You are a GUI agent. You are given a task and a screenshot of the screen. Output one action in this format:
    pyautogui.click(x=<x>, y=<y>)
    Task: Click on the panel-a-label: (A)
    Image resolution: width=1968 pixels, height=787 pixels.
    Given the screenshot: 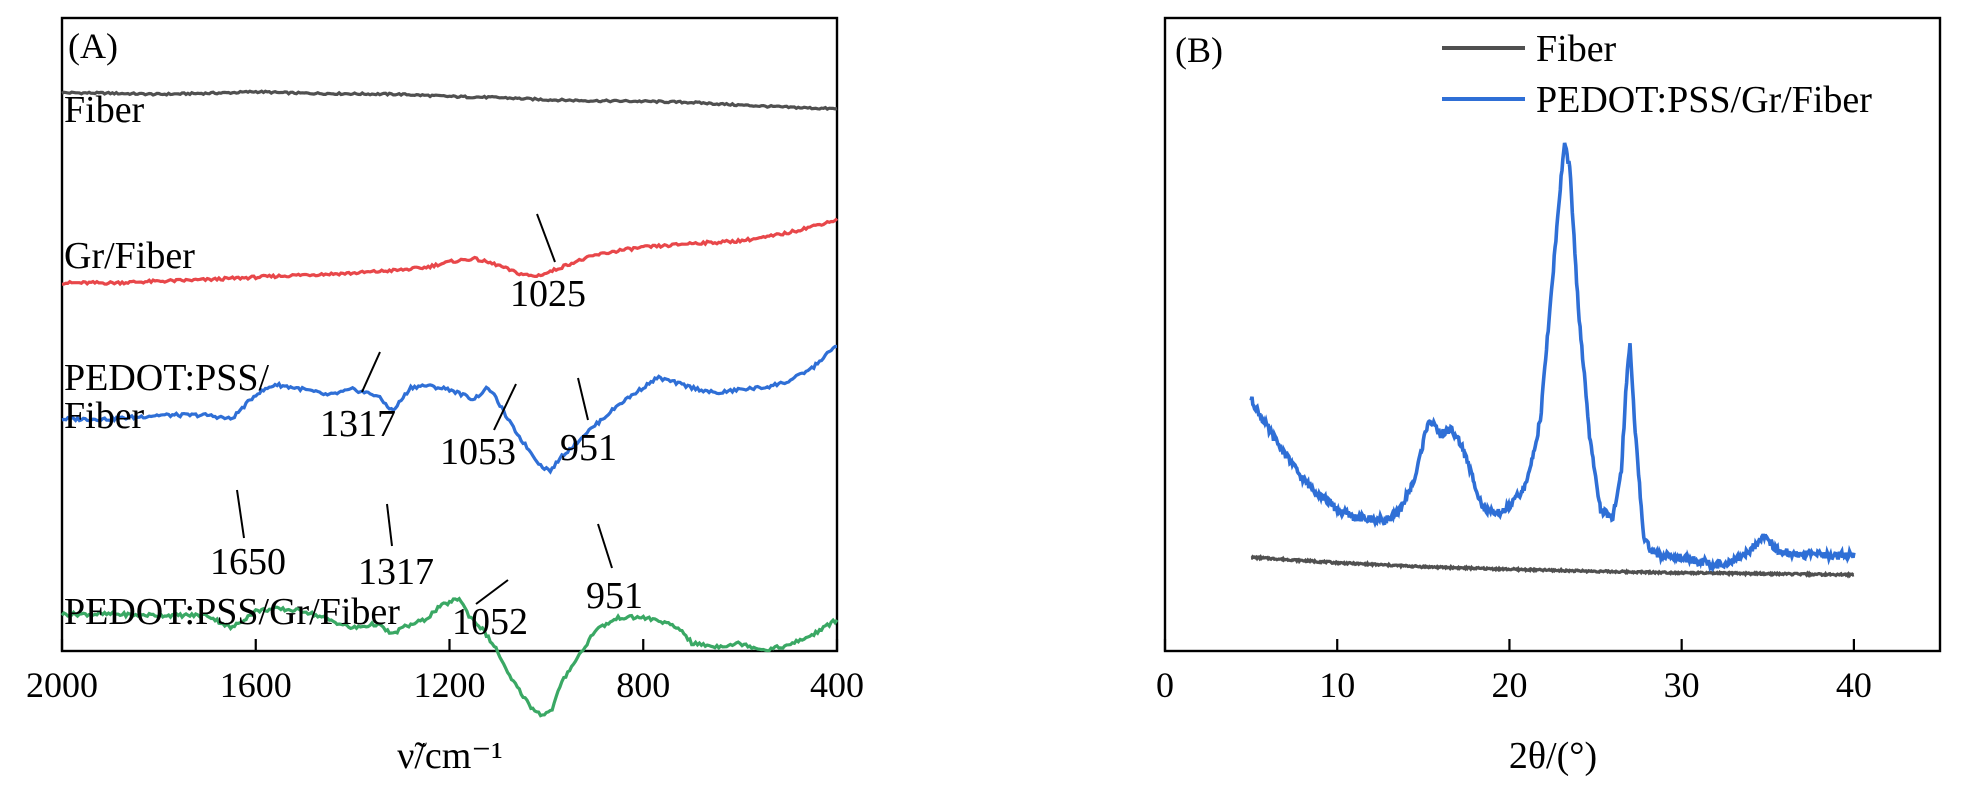 What is the action you would take?
    pyautogui.click(x=93, y=46)
    